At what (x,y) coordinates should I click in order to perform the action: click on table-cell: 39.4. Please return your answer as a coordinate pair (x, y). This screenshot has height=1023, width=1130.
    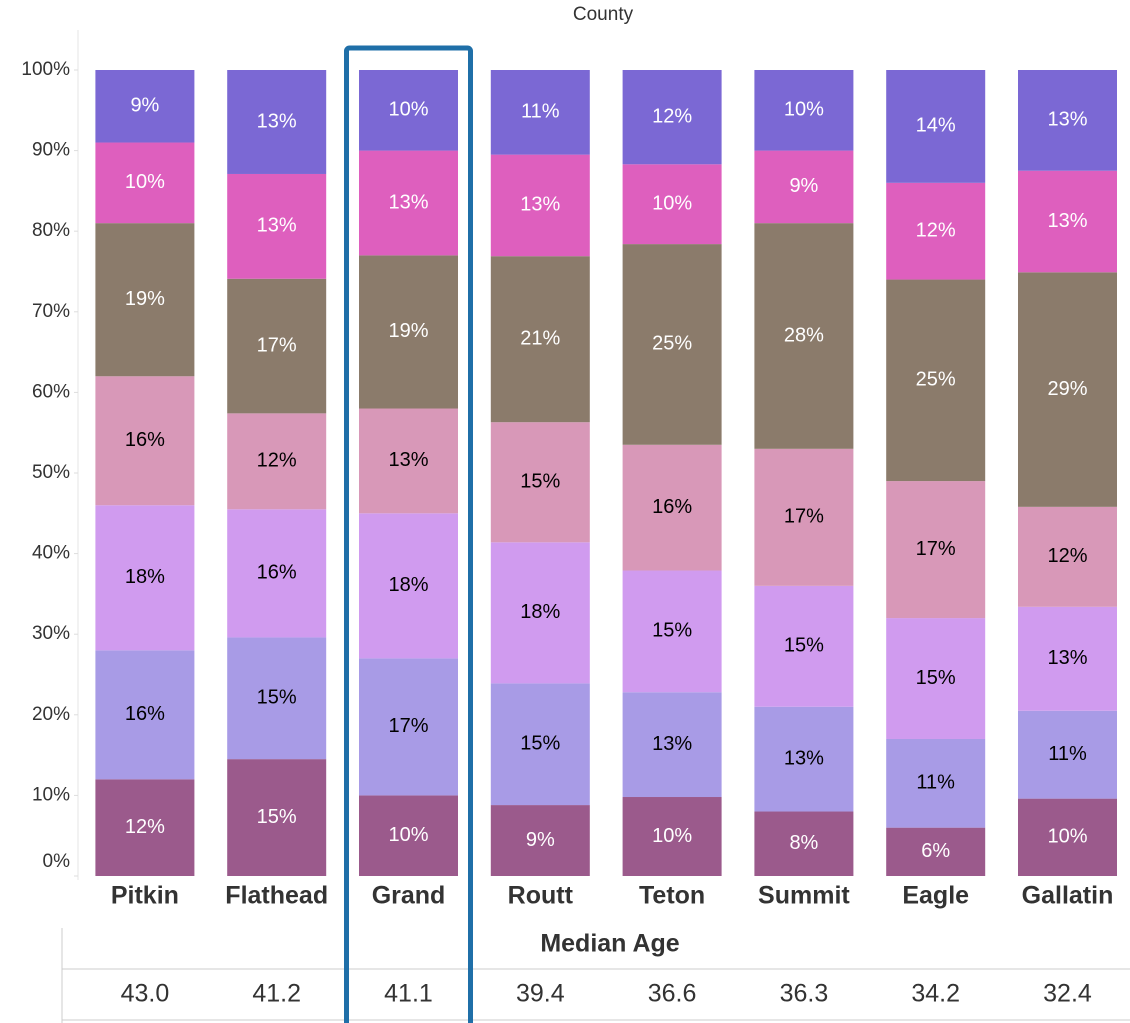
    Looking at the image, I should click on (540, 994).